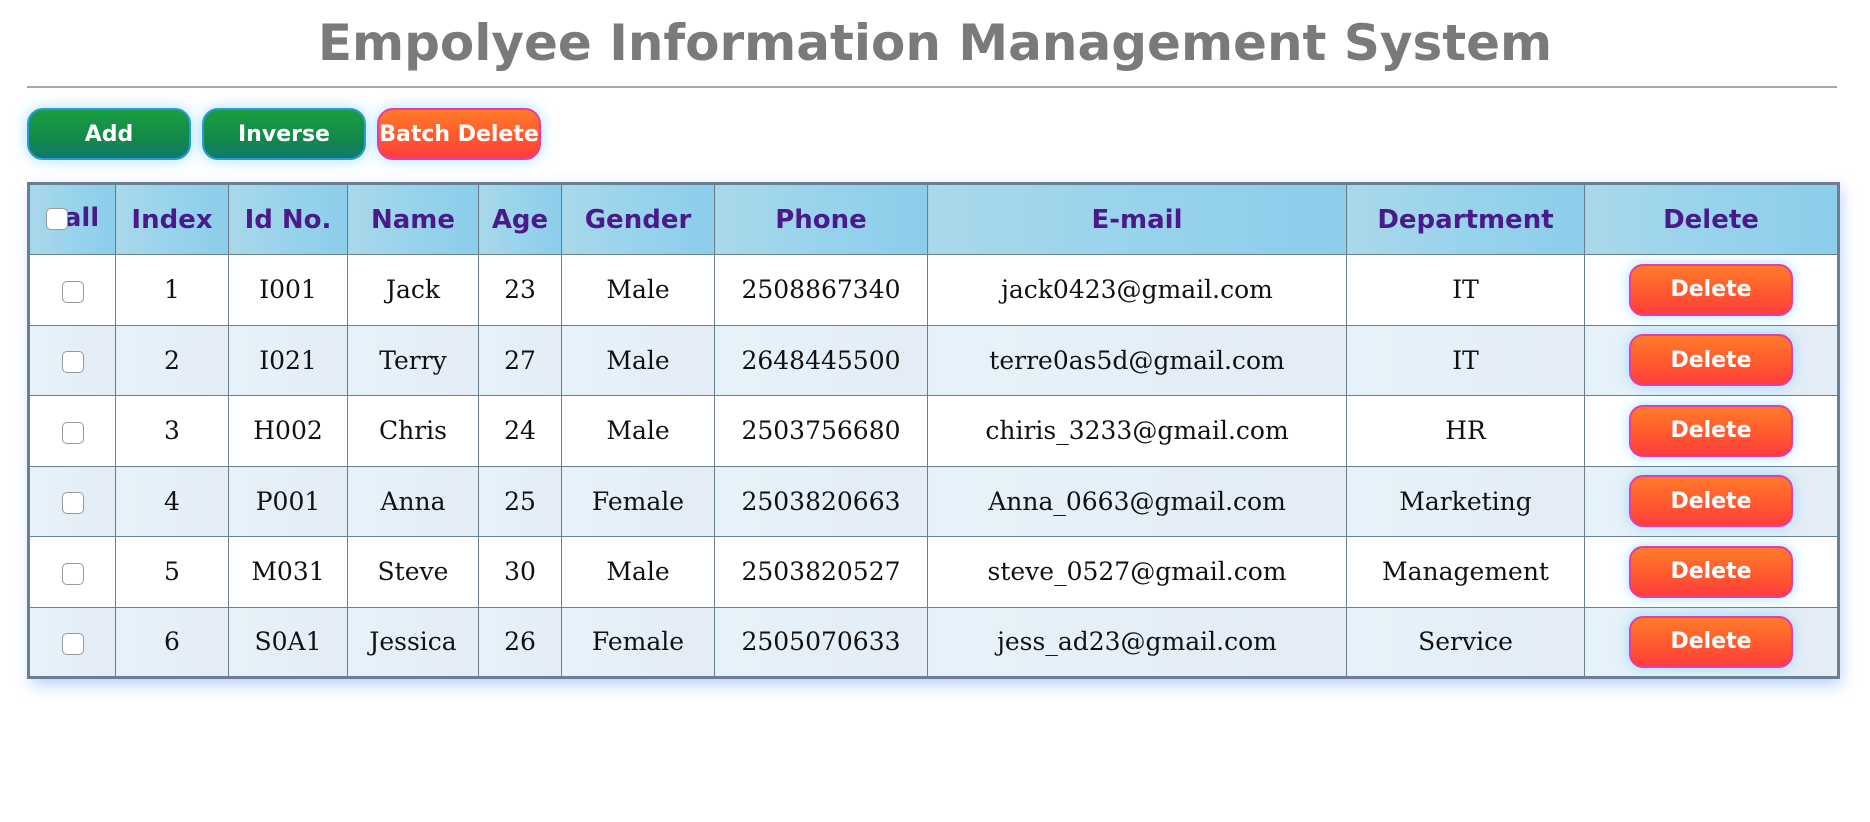  What do you see at coordinates (520, 360) in the screenshot?
I see `cell-age: 27` at bounding box center [520, 360].